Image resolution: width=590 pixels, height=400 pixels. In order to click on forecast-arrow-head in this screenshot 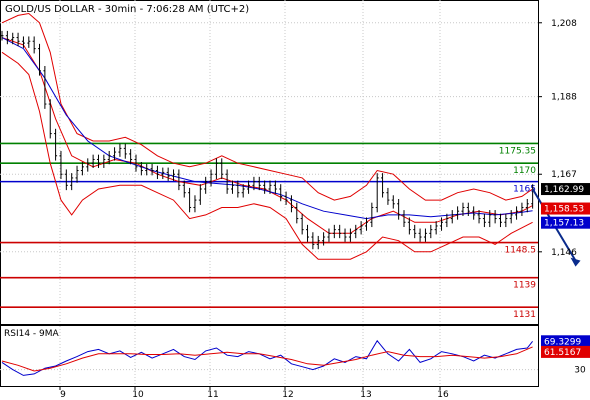, I will do `click(575, 262)`.